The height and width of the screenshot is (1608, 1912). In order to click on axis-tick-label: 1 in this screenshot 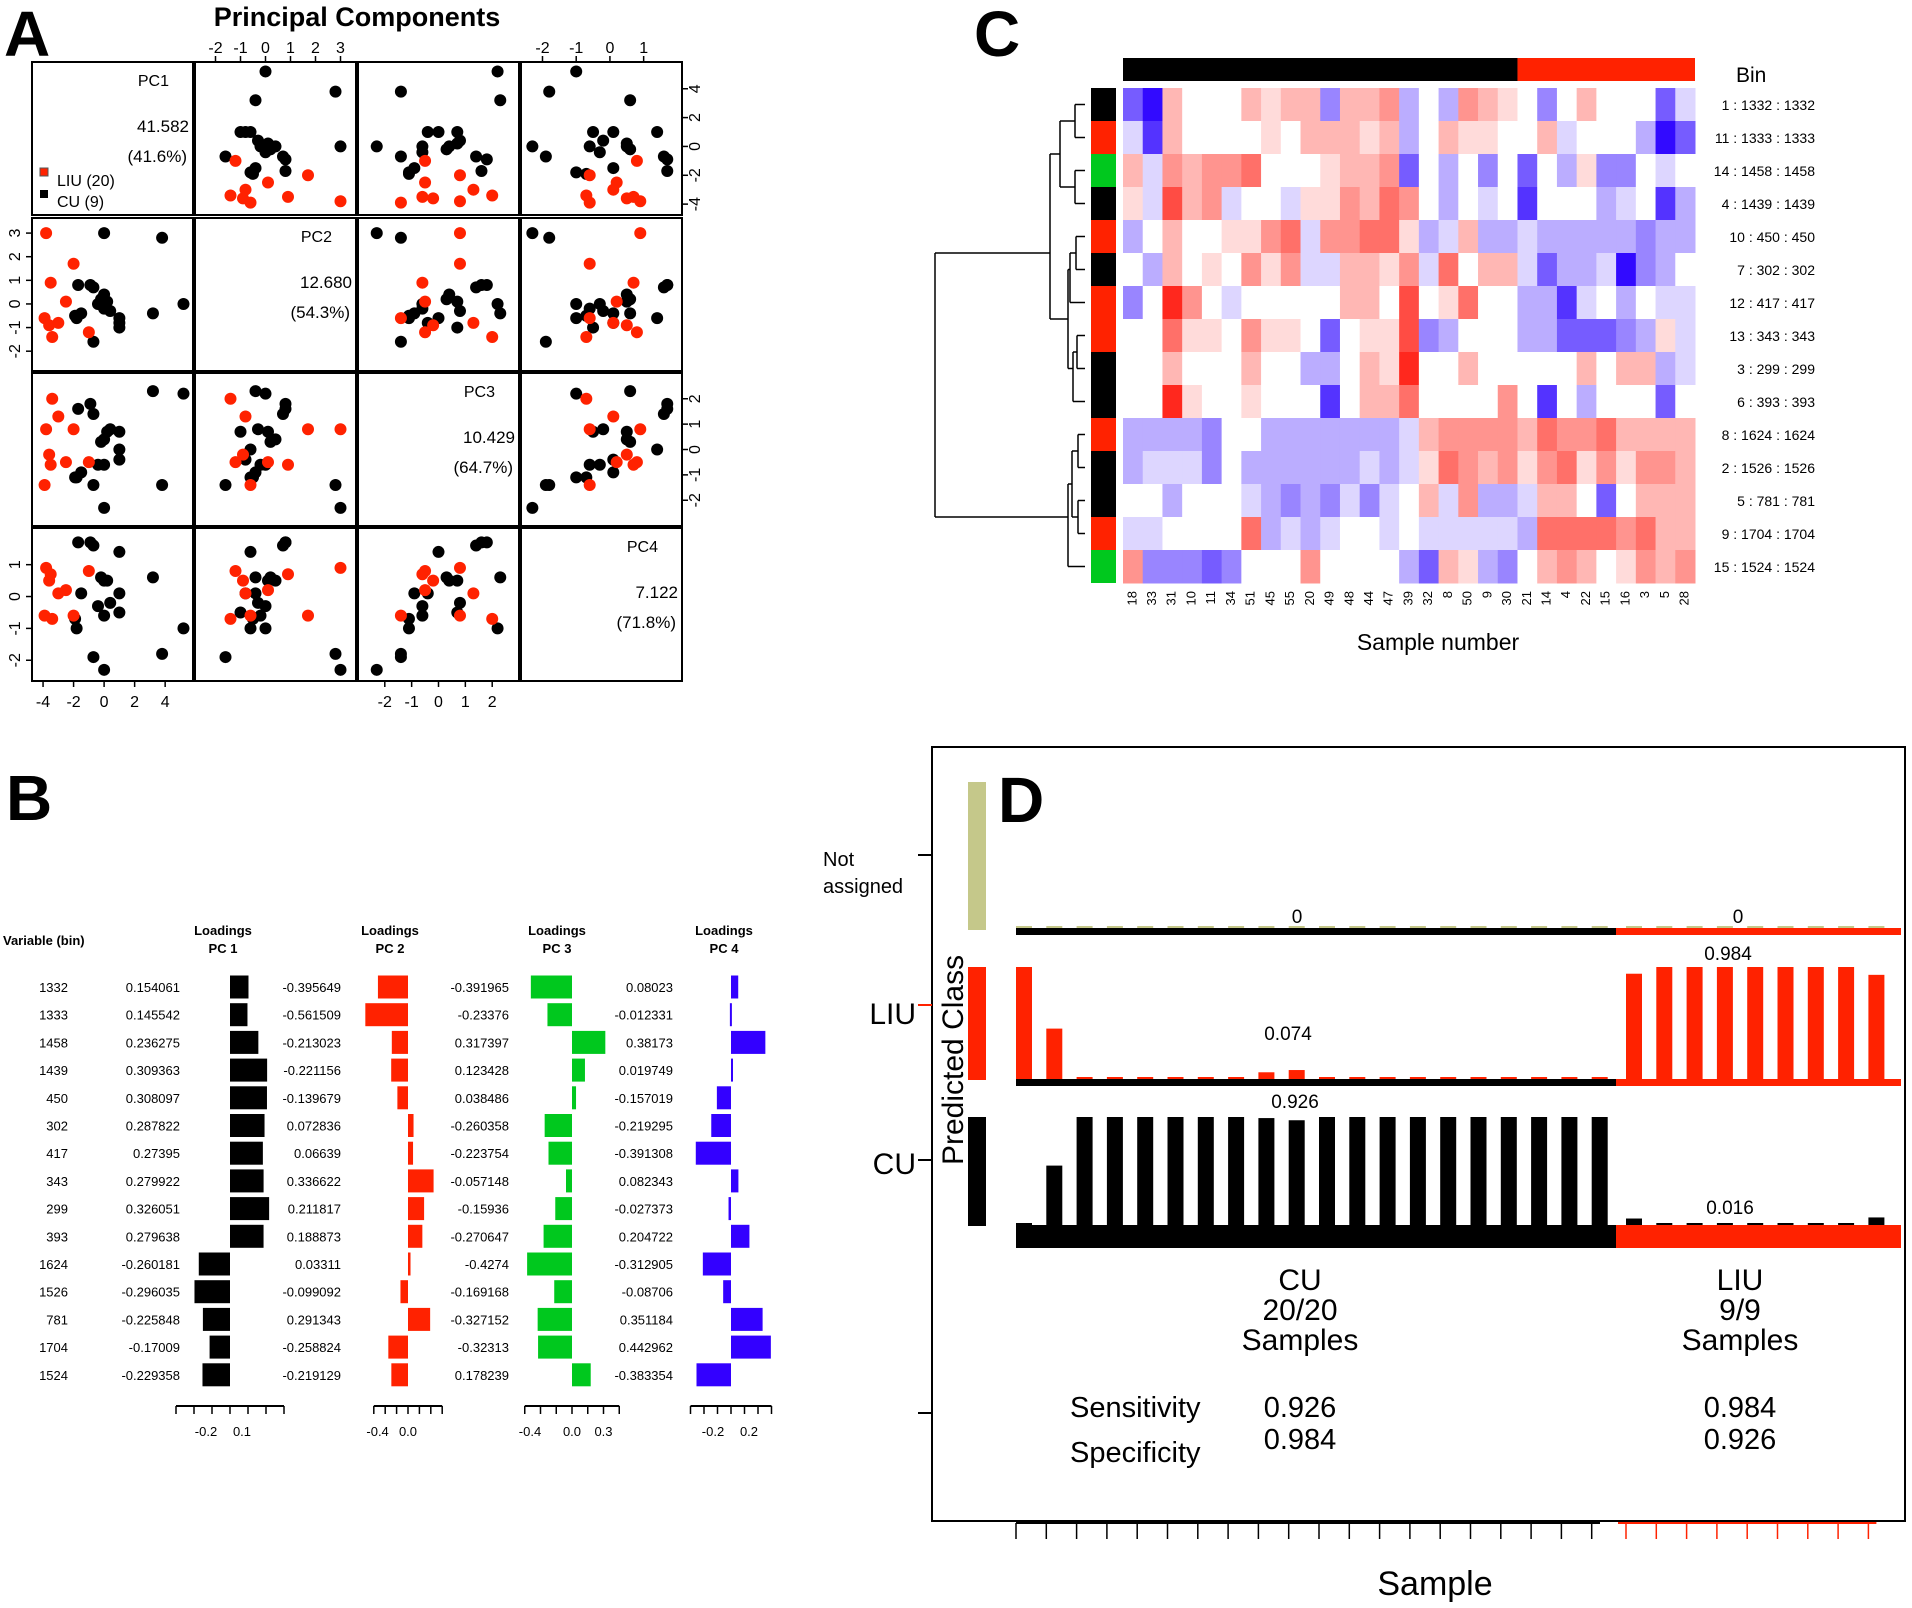, I will do `click(15, 280)`.